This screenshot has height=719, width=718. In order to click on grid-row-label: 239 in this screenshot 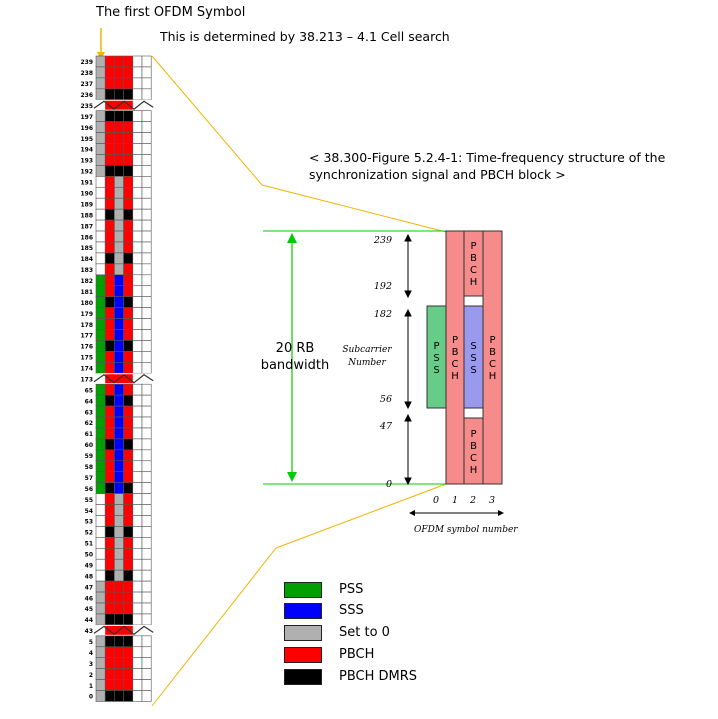, I will do `click(86, 62)`.